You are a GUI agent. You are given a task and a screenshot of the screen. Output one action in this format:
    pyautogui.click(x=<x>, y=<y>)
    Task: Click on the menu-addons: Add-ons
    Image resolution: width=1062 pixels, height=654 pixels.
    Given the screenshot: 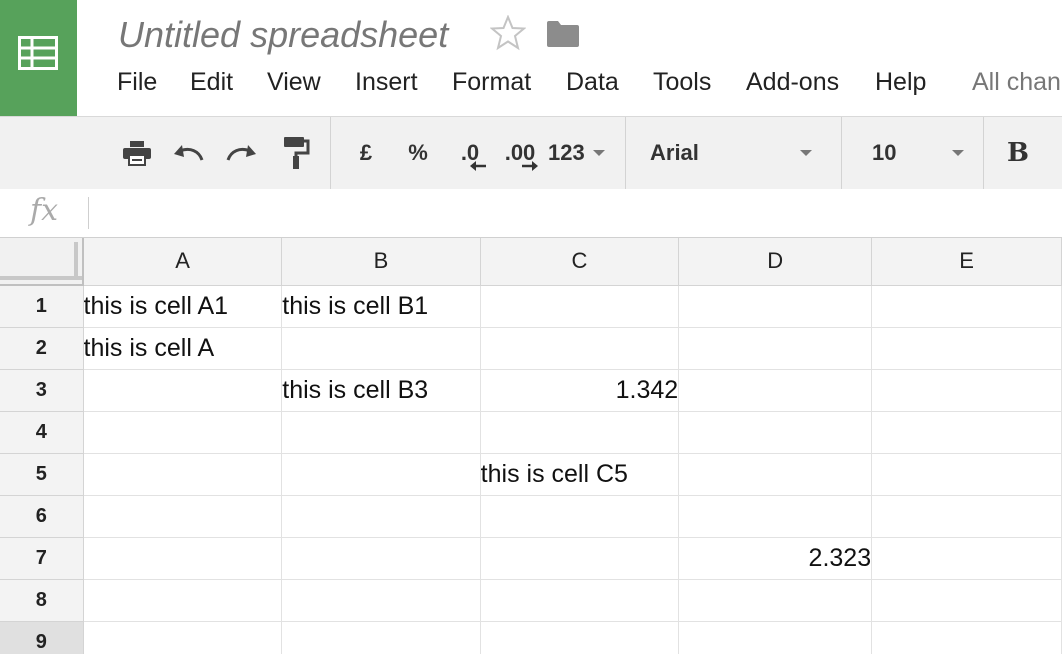 What is the action you would take?
    pyautogui.click(x=793, y=82)
    